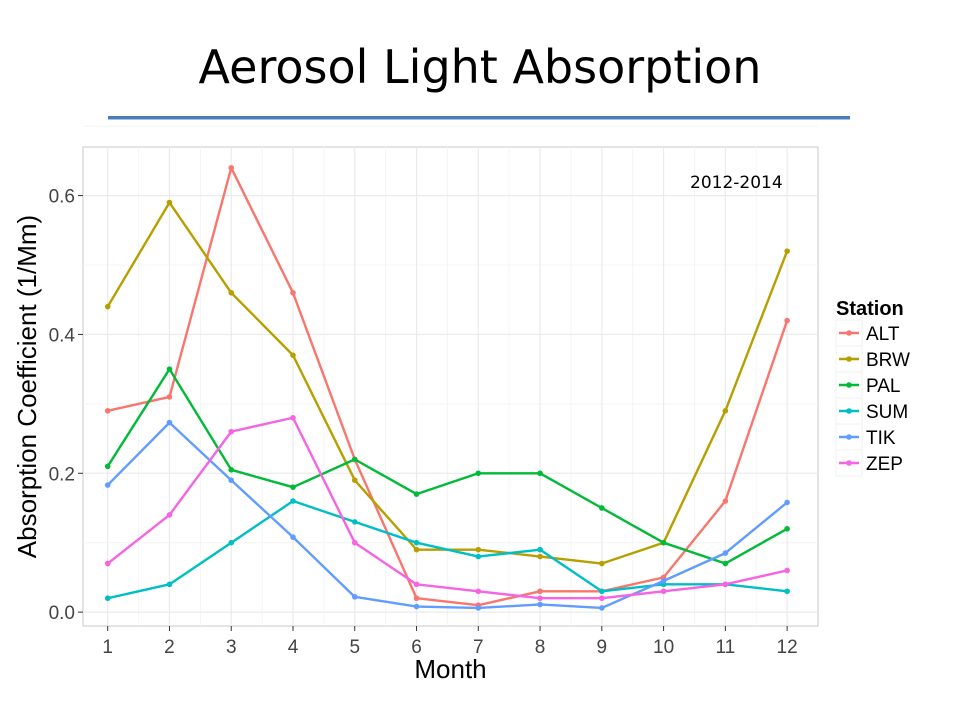 The width and height of the screenshot is (960, 720). What do you see at coordinates (107, 647) in the screenshot?
I see `x-tick-label: 1` at bounding box center [107, 647].